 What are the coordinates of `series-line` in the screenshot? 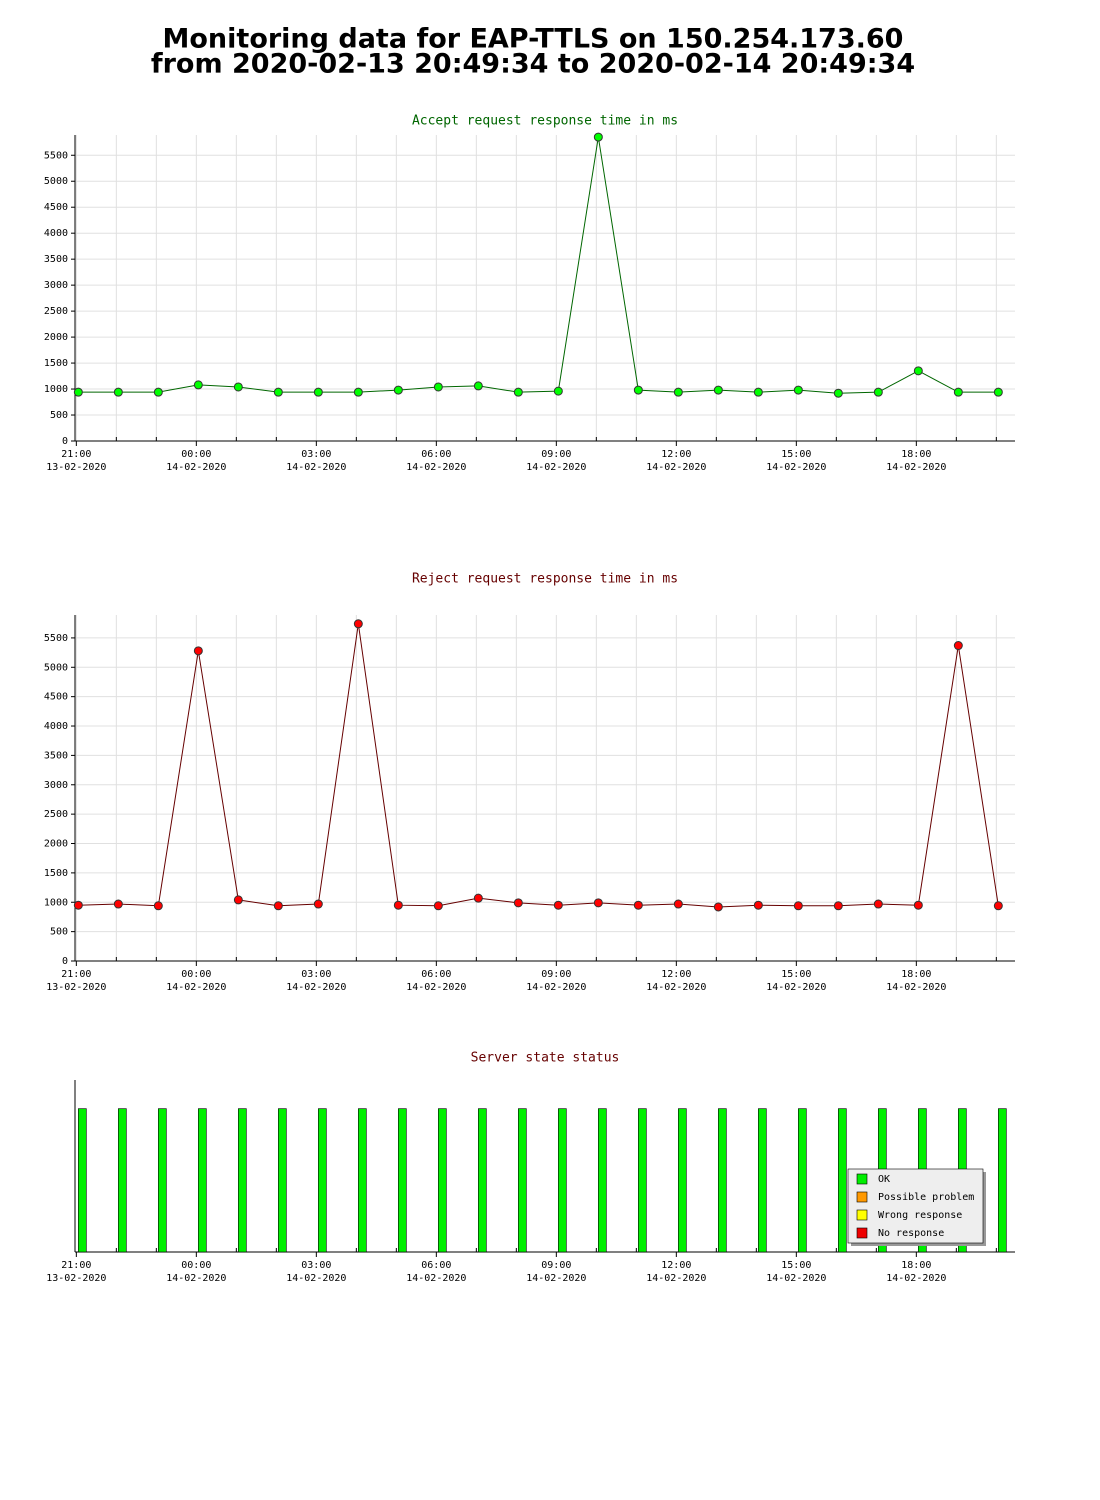 It's located at (538, 265).